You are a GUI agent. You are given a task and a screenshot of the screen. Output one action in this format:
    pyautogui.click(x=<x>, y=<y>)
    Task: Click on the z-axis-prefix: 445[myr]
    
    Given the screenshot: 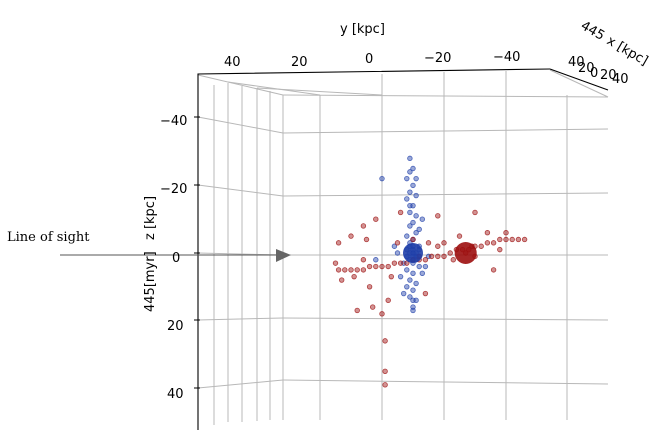 What is the action you would take?
    pyautogui.click(x=150, y=281)
    